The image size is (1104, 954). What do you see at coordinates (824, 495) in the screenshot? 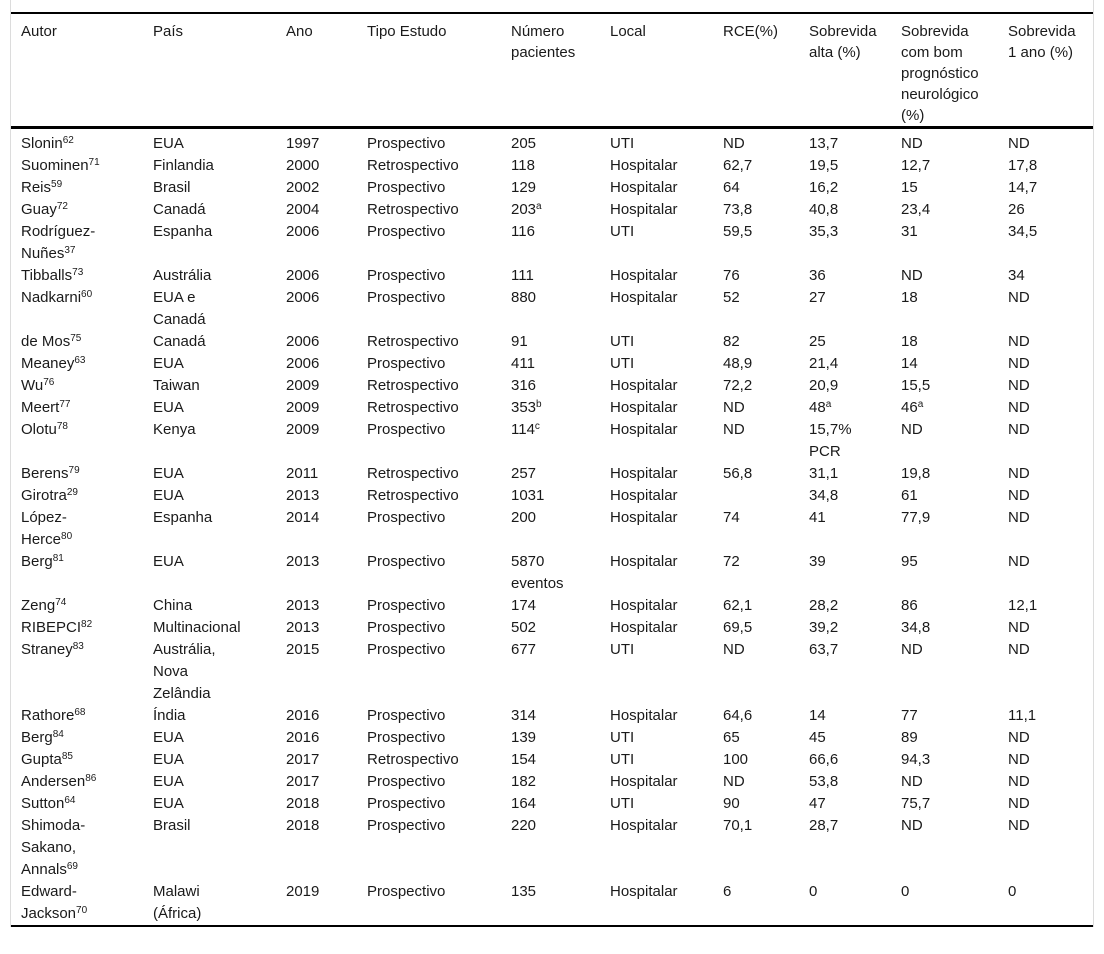
I see `cell-sobrevida-alta: 34,8` at bounding box center [824, 495].